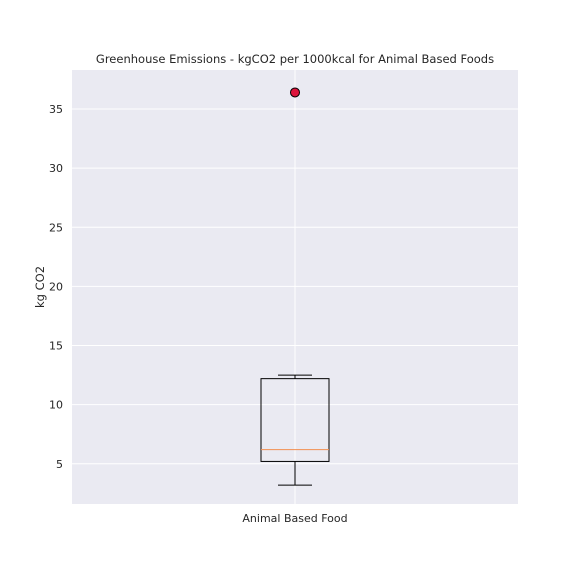  What do you see at coordinates (294, 518) in the screenshot?
I see `x-tick-label: Animal Based Food` at bounding box center [294, 518].